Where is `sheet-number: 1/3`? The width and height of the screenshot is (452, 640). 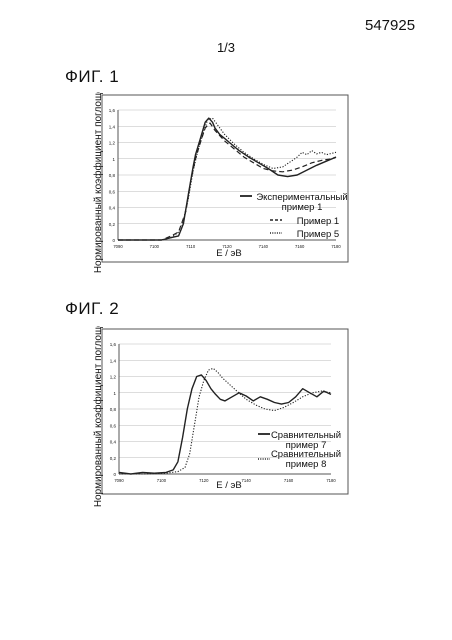
sheet-number: 1/3 is located at coordinates (226, 47).